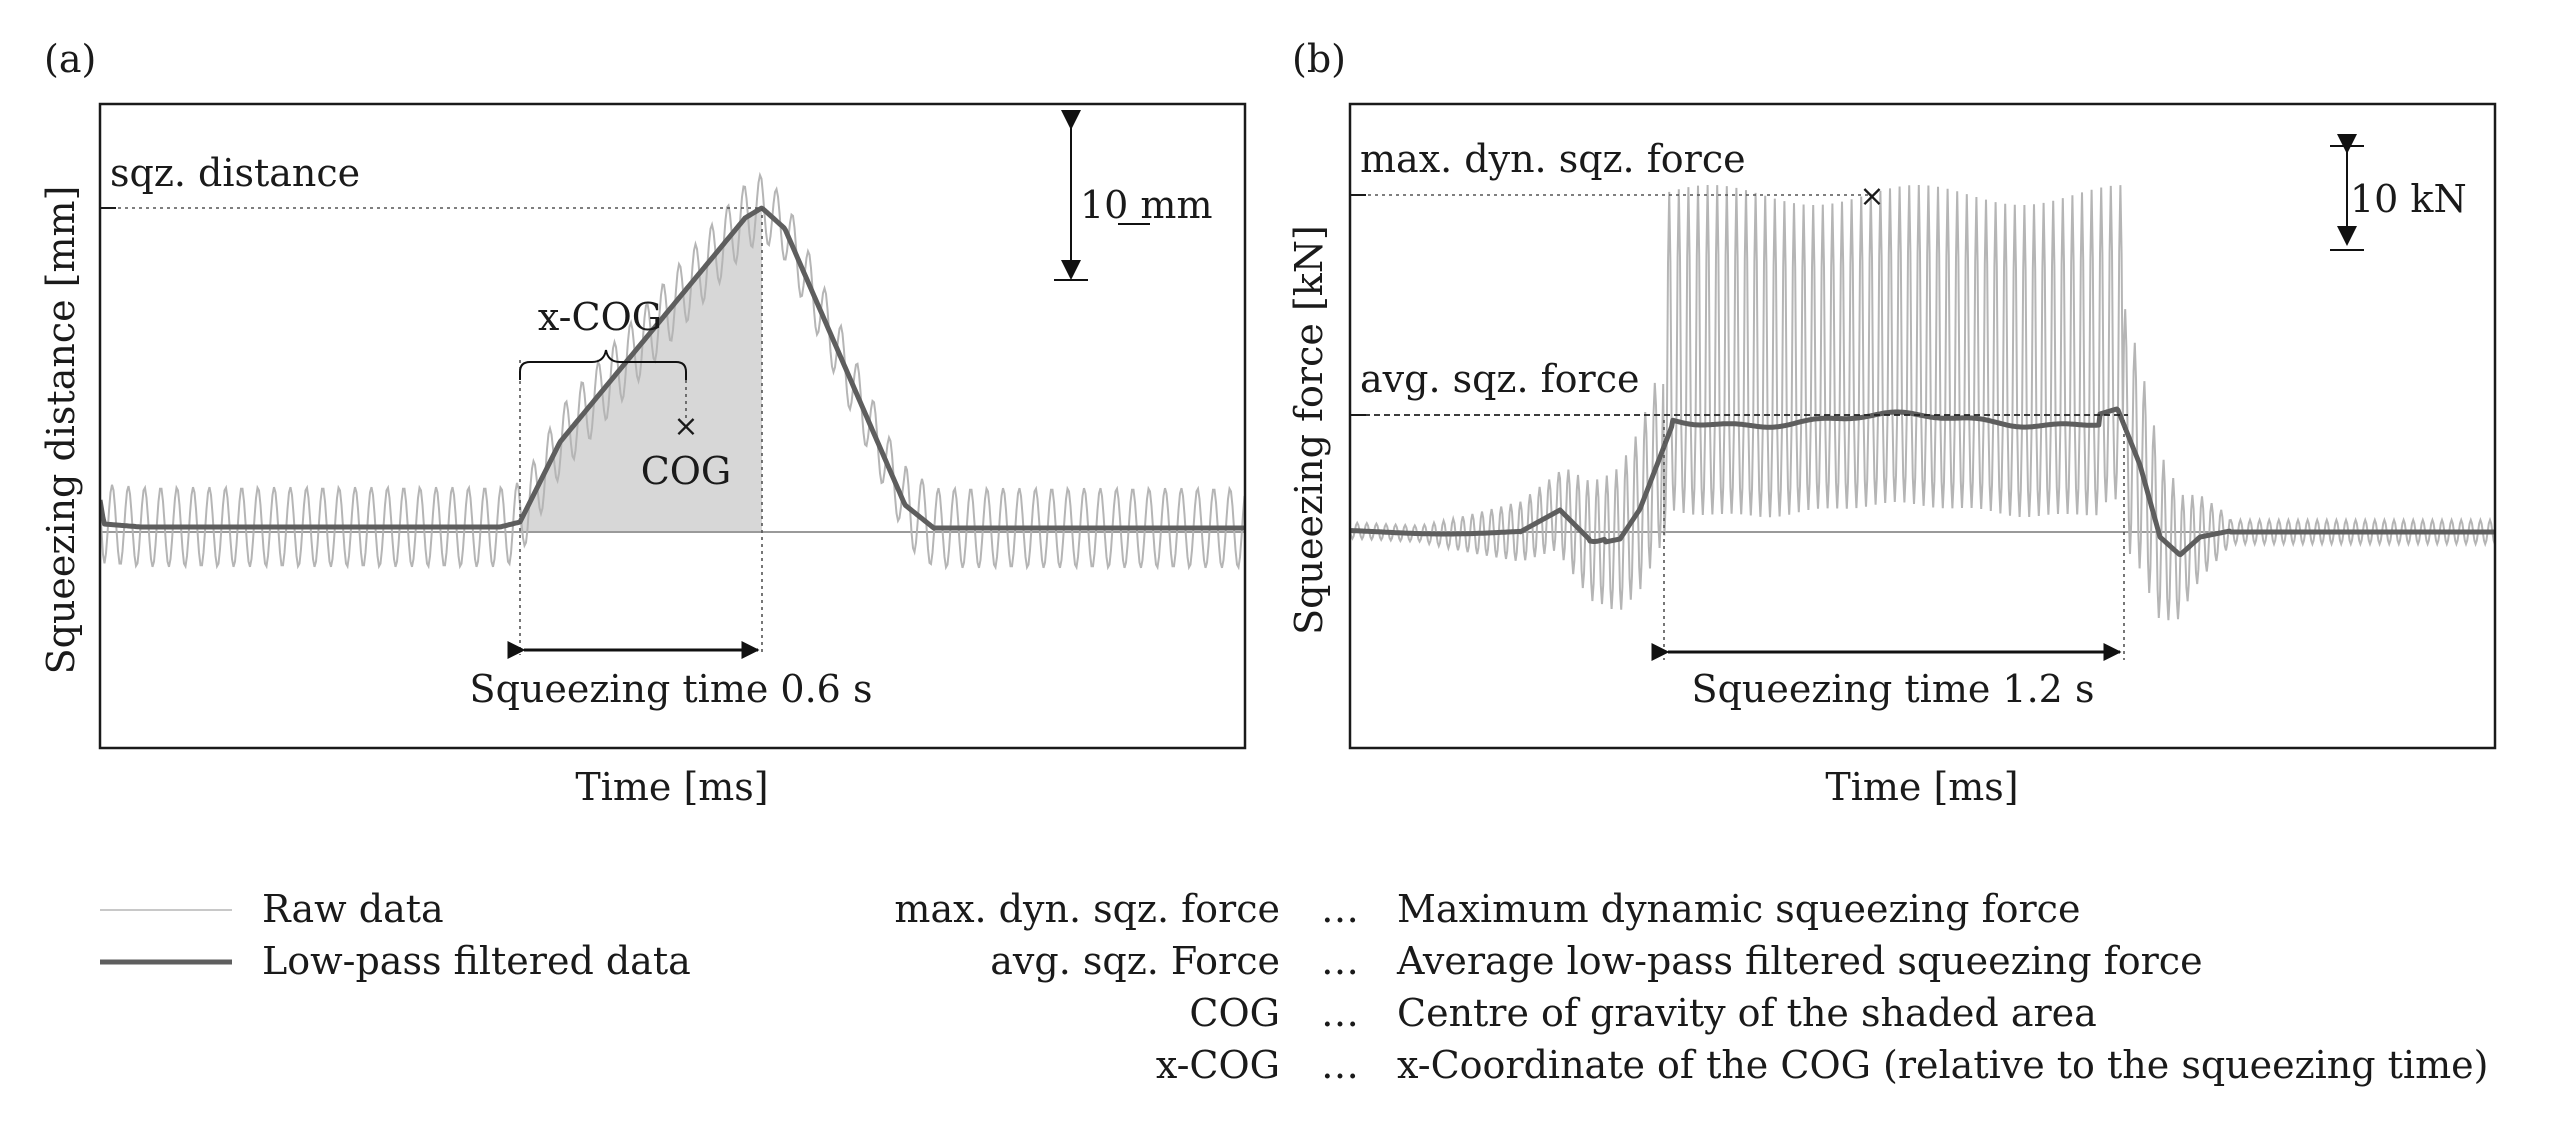 The height and width of the screenshot is (1126, 2556). I want to click on x-axis-label-a: Time [ms], so click(671, 787).